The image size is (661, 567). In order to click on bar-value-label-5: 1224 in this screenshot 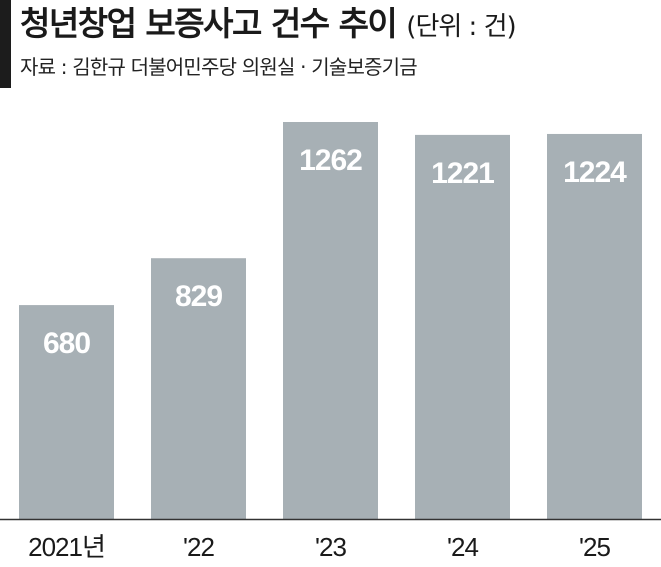, I will do `click(595, 172)`.